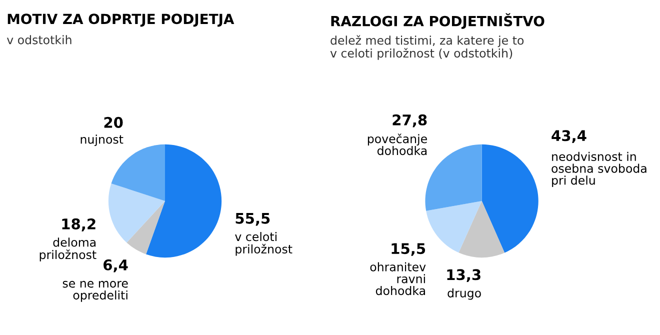  I want to click on slice-label: nujnost, so click(102, 140).